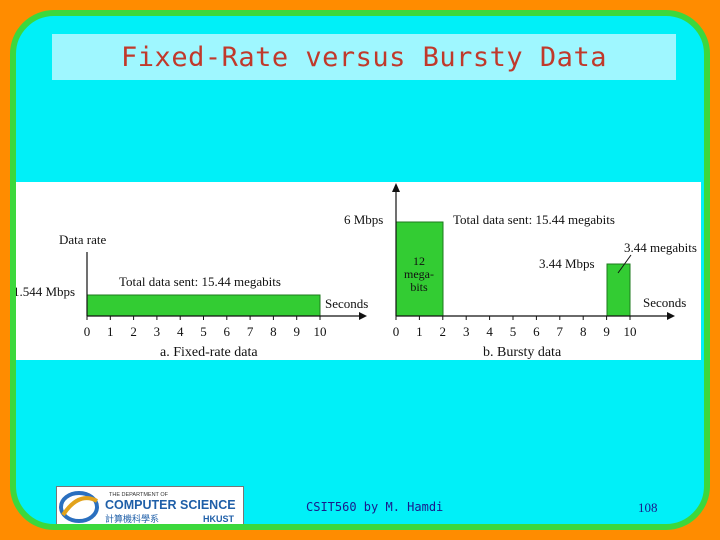 This screenshot has width=720, height=540. Describe the element at coordinates (624, 264) in the screenshot. I see `burst2-pointer` at that location.